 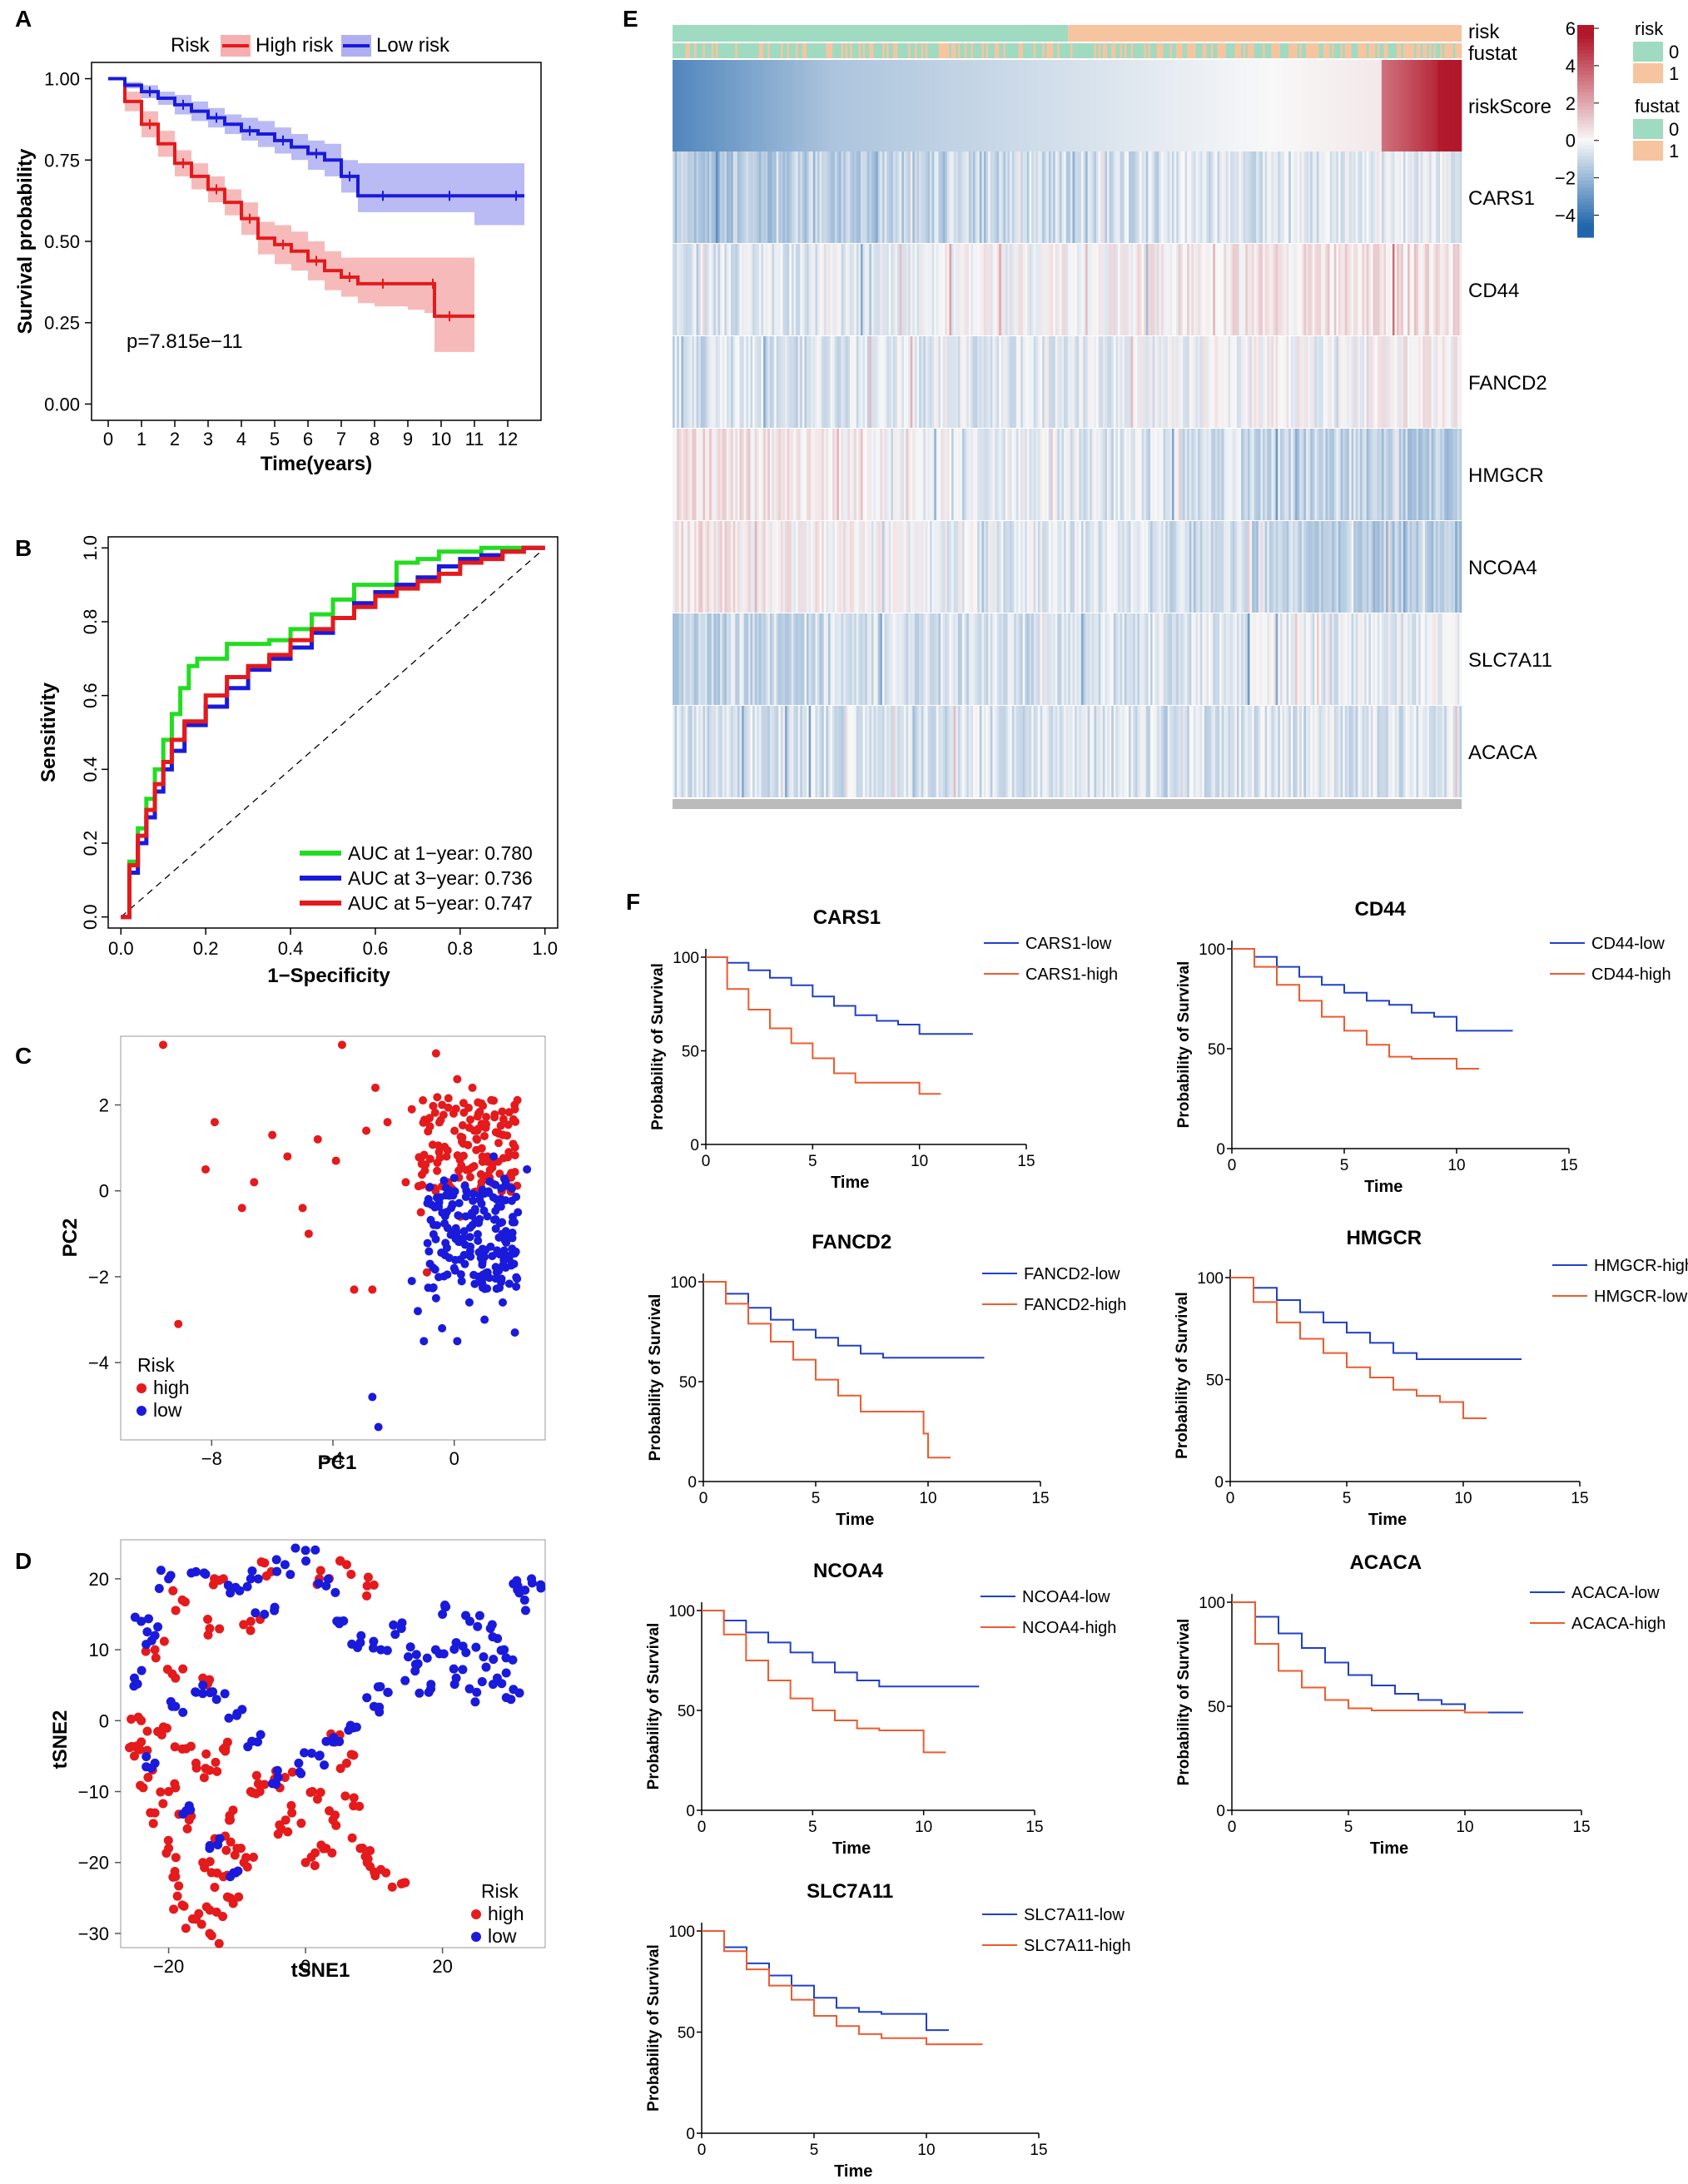 What do you see at coordinates (332, 1458) in the screenshot?
I see `x-tick-label: −4` at bounding box center [332, 1458].